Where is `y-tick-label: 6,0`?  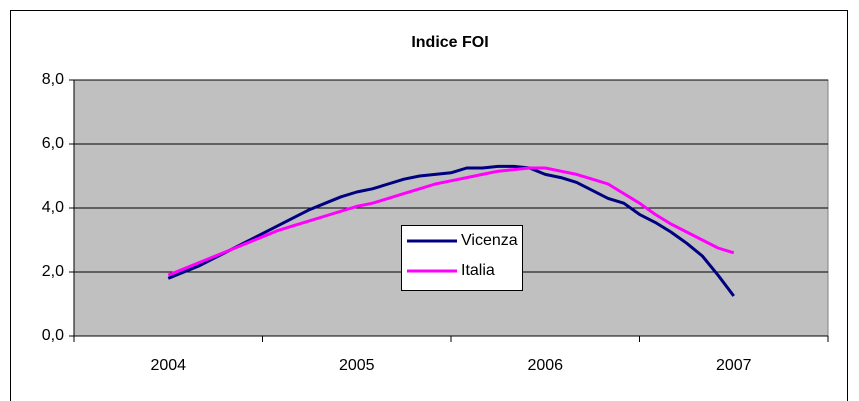 y-tick-label: 6,0 is located at coordinates (53, 143).